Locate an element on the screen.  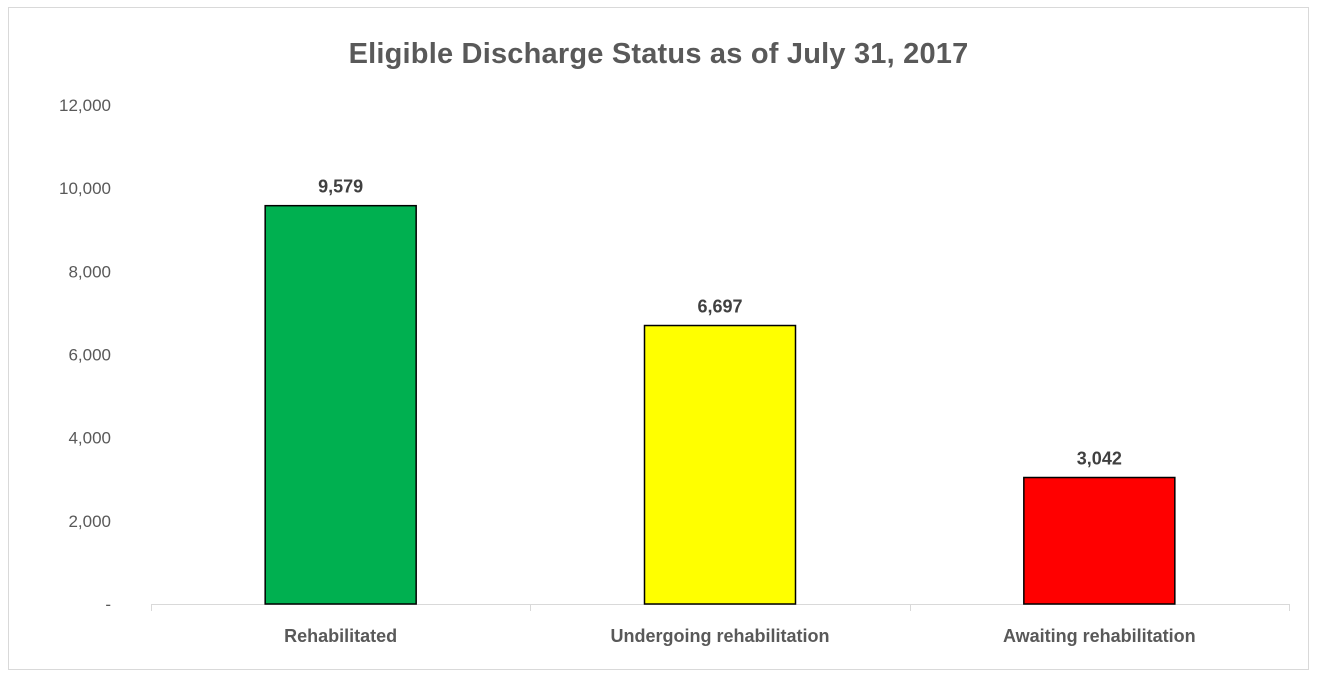
bar-awaiting-rehabilitation is located at coordinates (1099, 540).